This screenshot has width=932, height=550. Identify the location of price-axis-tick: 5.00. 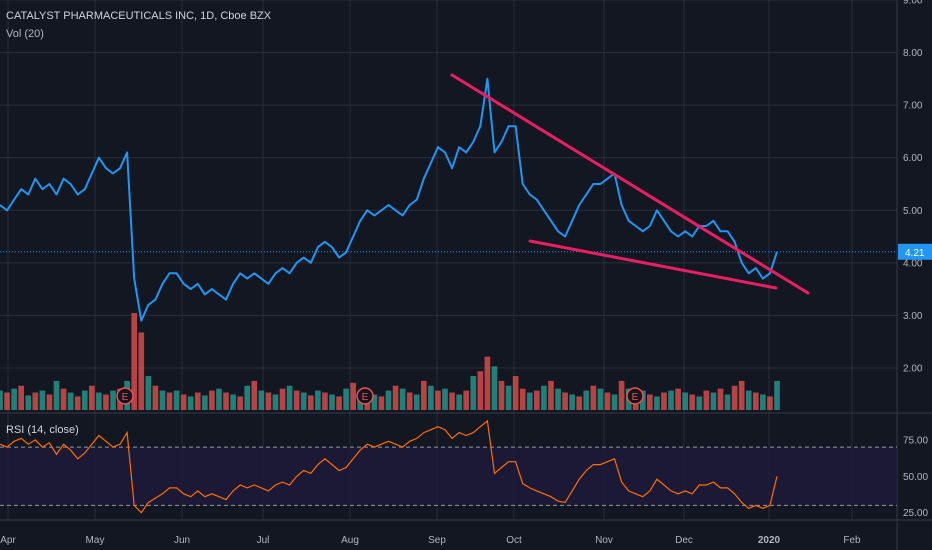
(913, 211).